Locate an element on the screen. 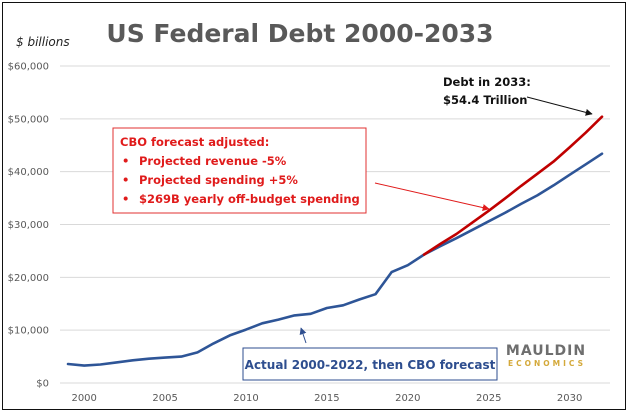 Image resolution: width=630 pixels, height=418 pixels. y-tick-label: $50,000 is located at coordinates (28, 119).